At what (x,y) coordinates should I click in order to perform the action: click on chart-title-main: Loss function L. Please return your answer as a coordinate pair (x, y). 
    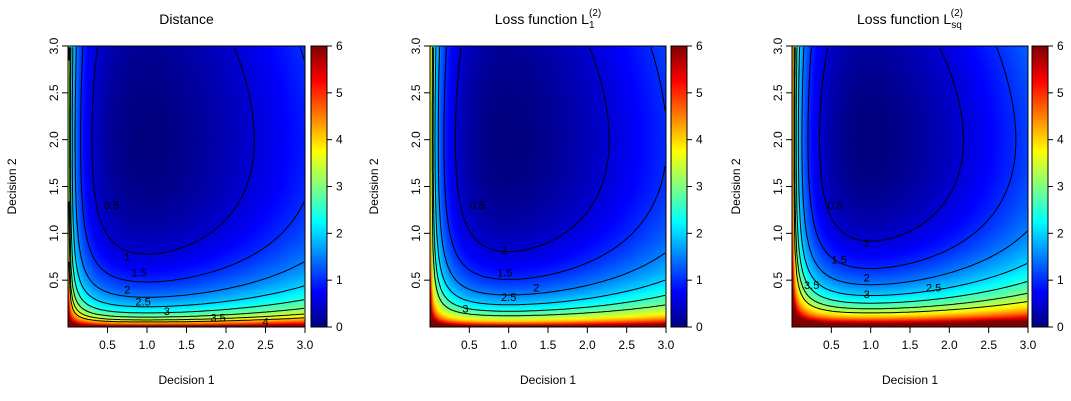
    Looking at the image, I should click on (904, 19).